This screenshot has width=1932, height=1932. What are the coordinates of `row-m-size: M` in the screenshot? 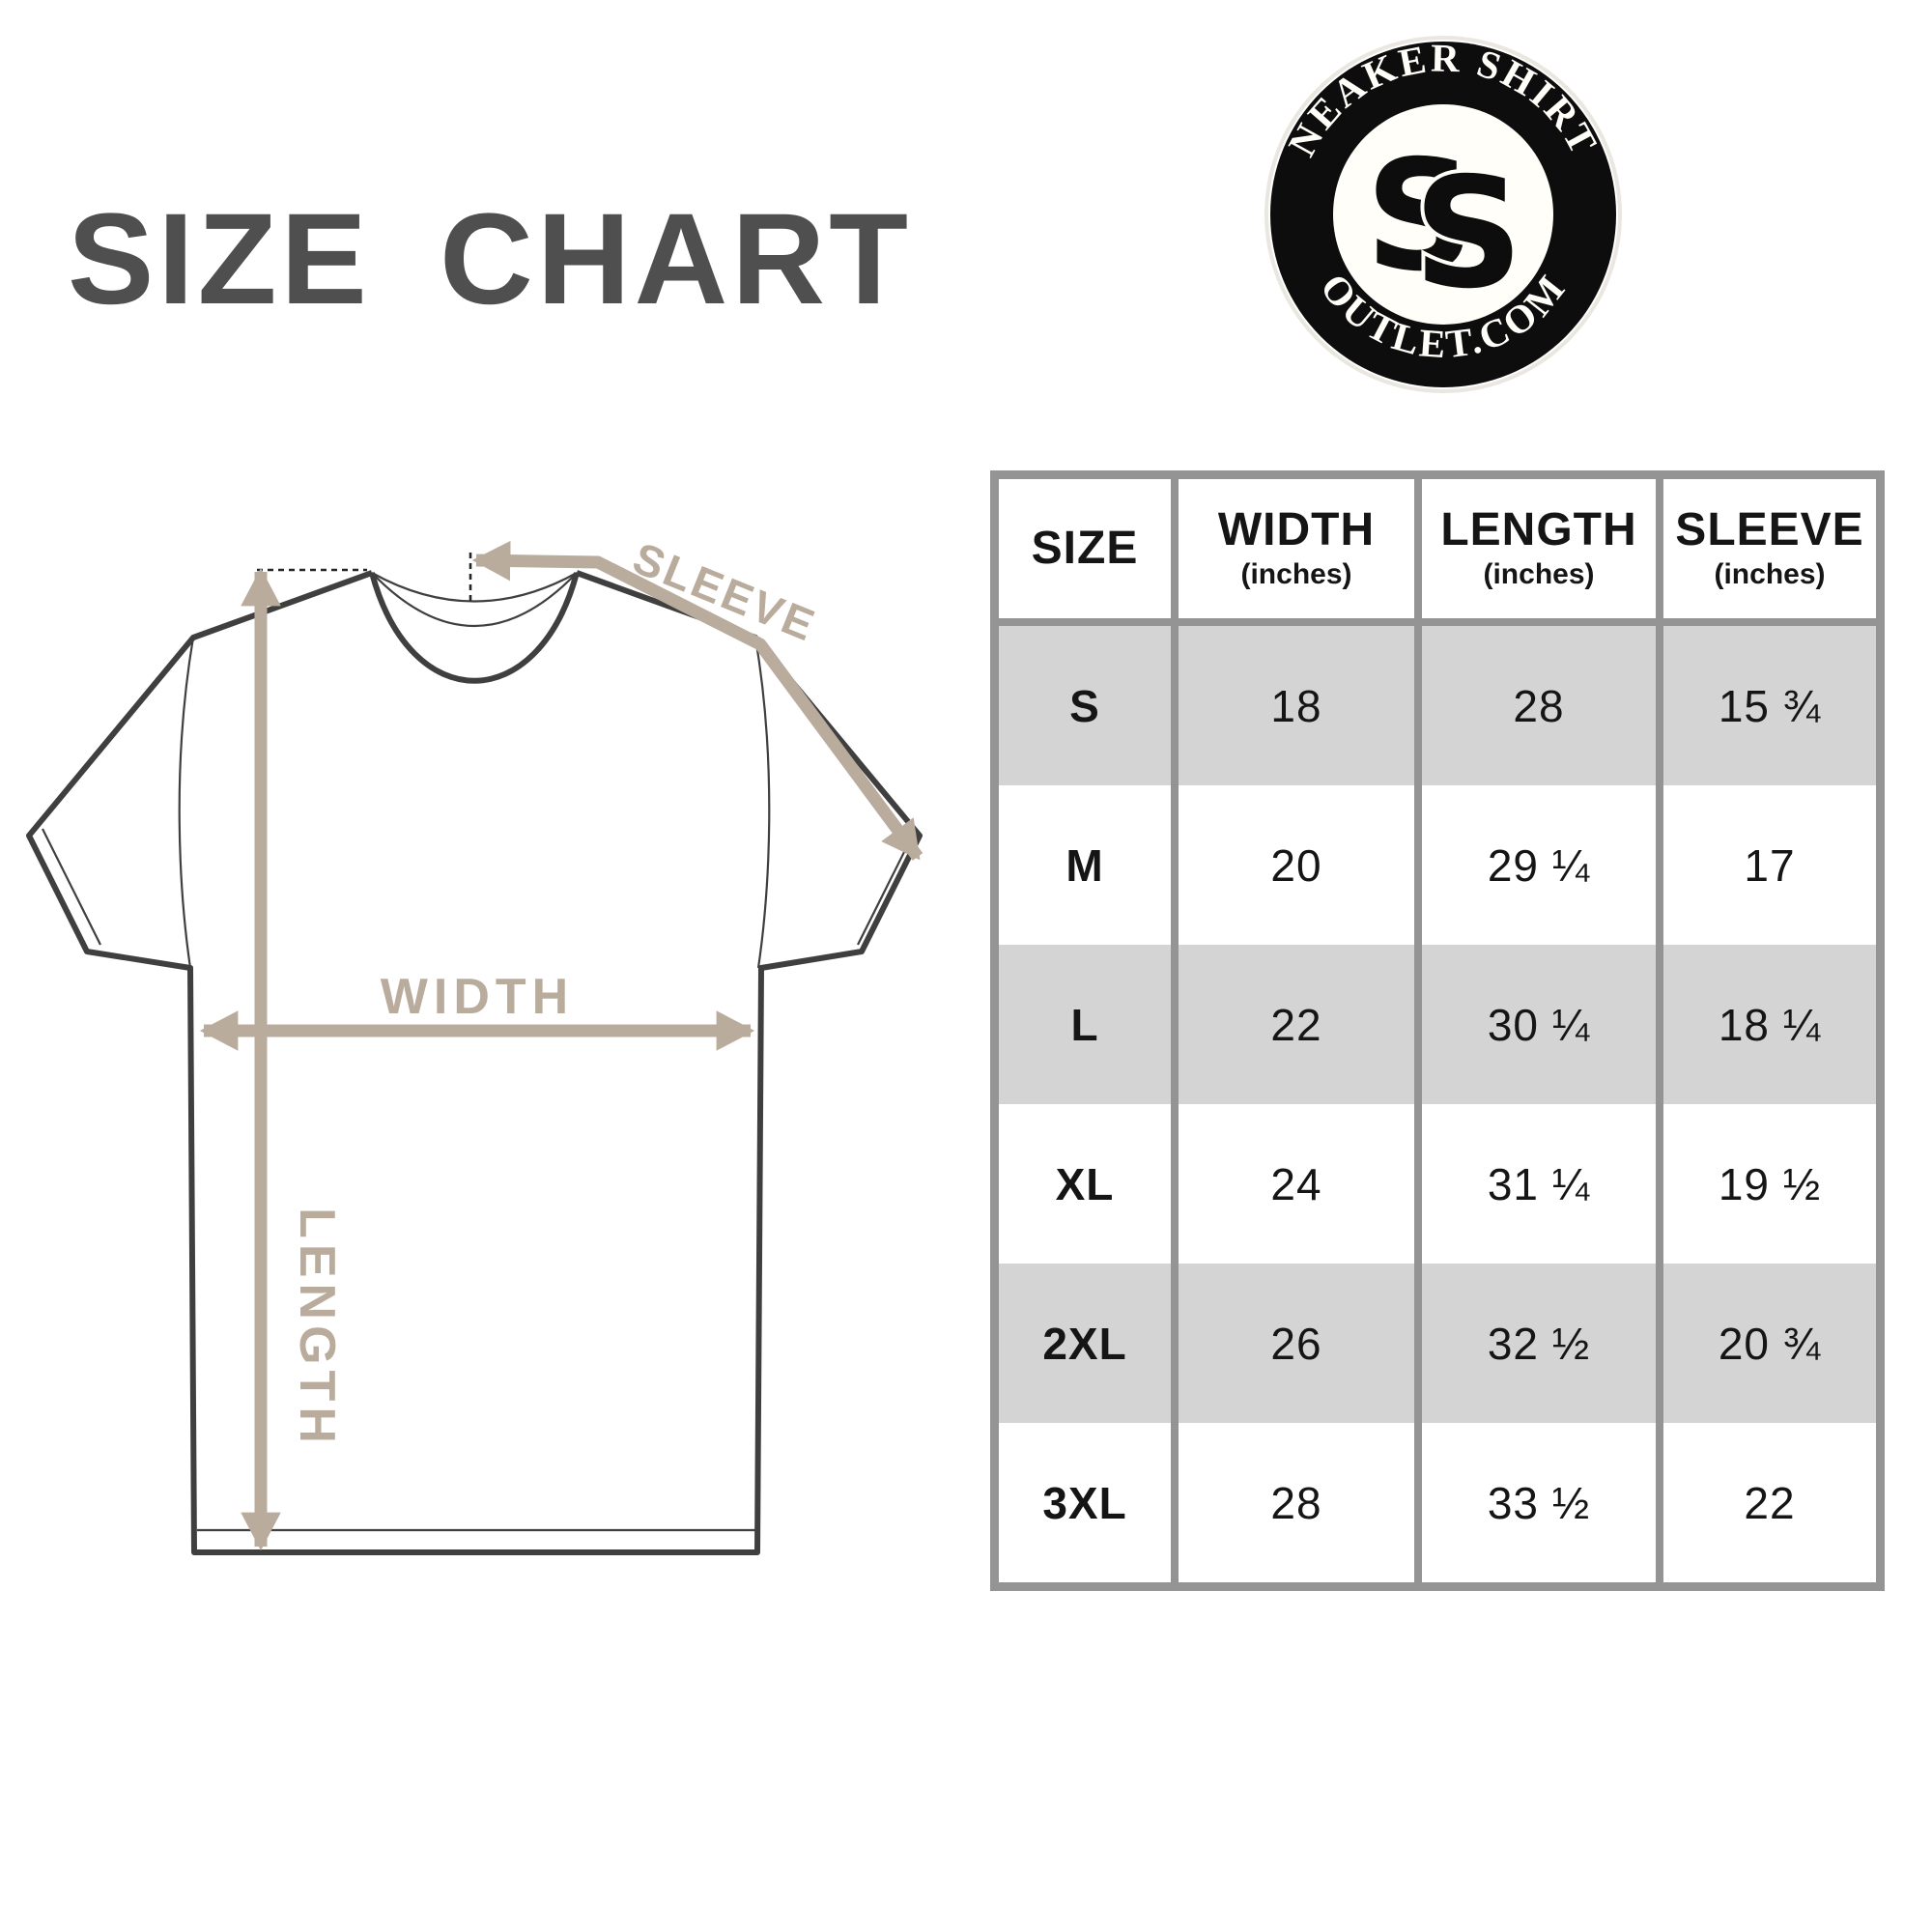 It's located at (1089, 865).